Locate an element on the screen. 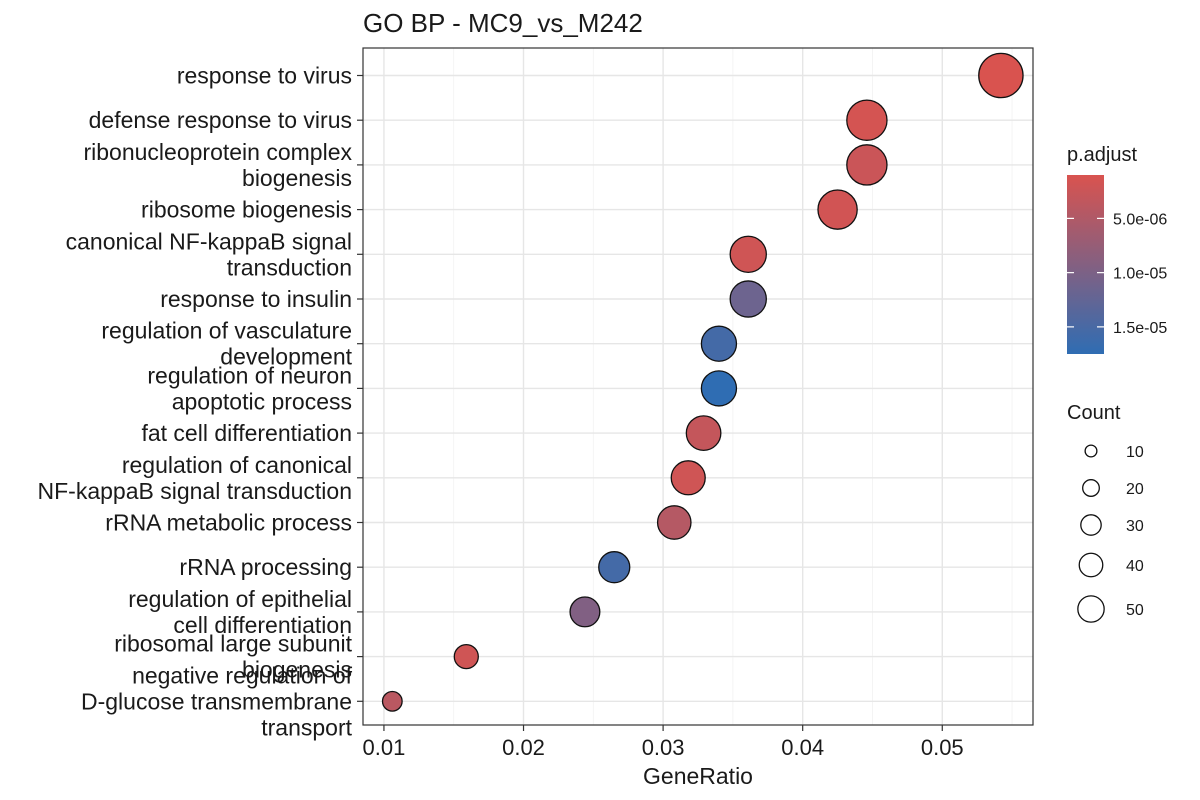  x-tick-label: 0.02 is located at coordinates (523, 747).